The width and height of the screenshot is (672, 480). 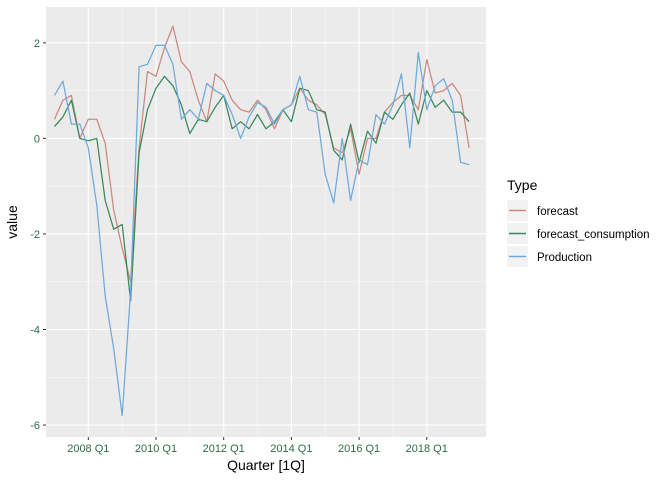 I want to click on x-tick-label: 2008 Q1, so click(x=88, y=449).